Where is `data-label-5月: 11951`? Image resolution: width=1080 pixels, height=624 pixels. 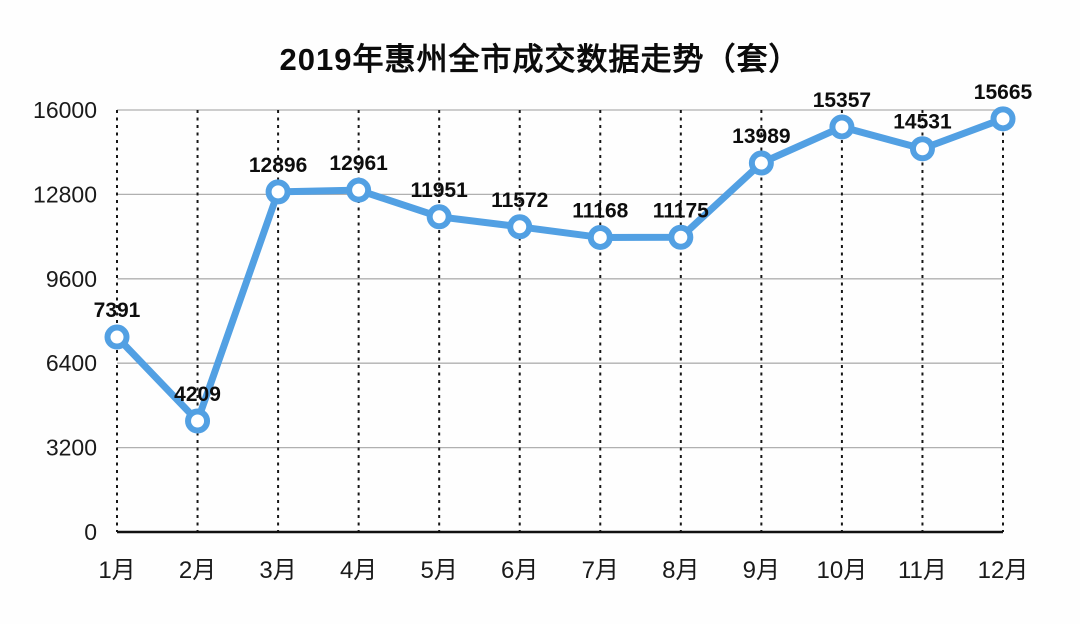
data-label-5月: 11951 is located at coordinates (440, 190).